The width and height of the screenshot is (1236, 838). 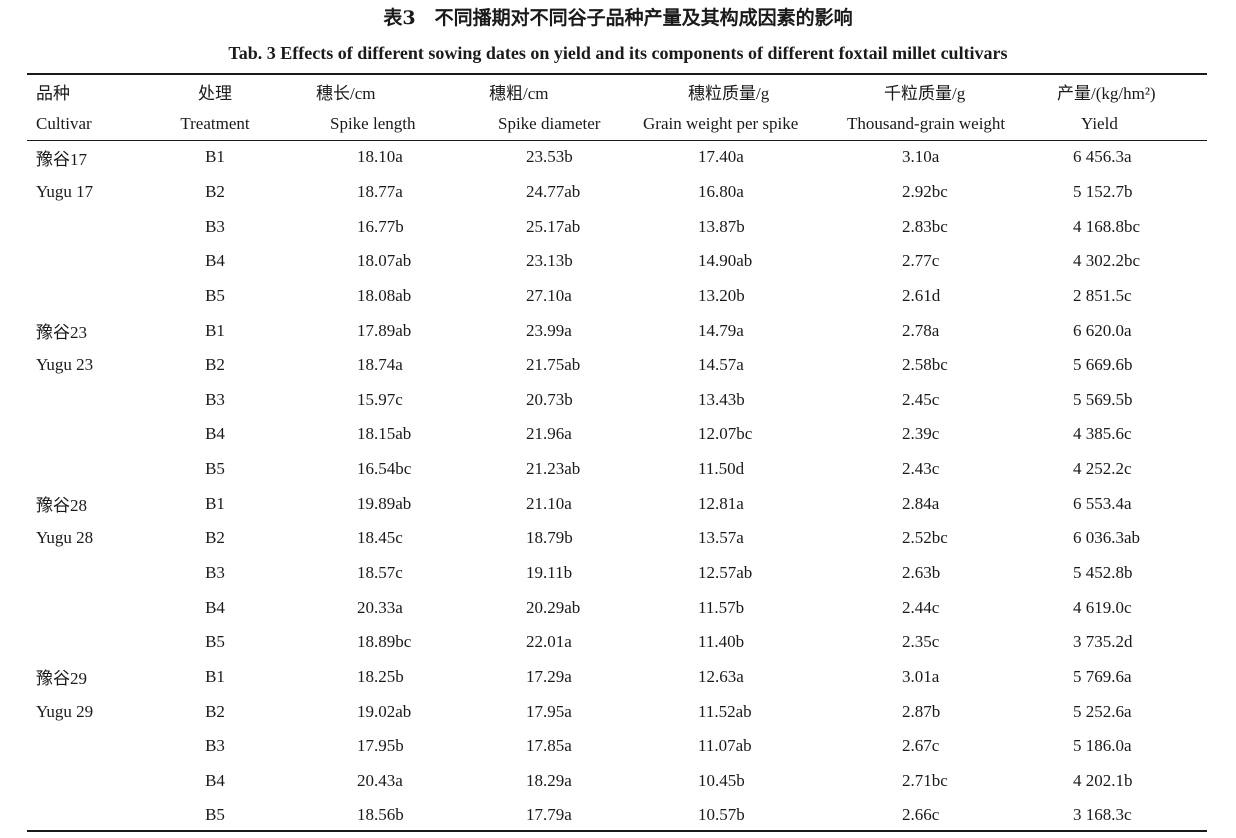 I want to click on spike-length-cell: 18.57c, so click(x=380, y=572).